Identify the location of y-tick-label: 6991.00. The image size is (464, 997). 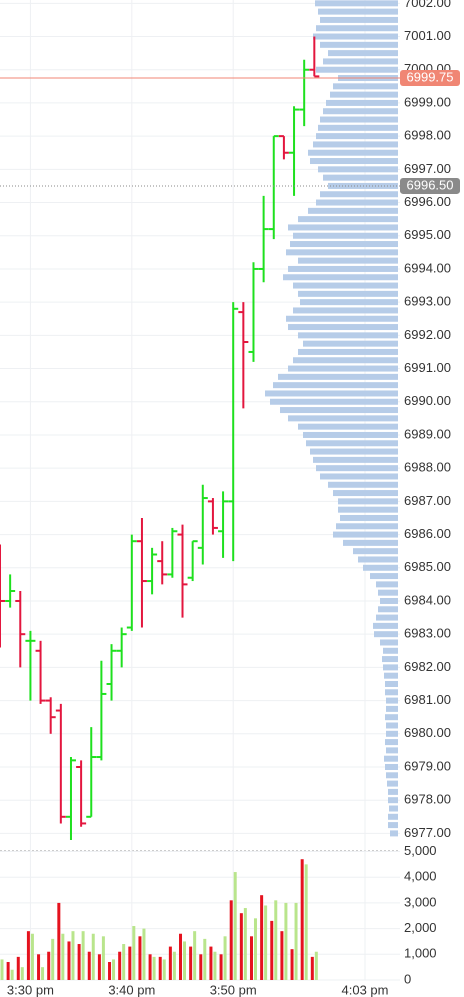
(427, 367).